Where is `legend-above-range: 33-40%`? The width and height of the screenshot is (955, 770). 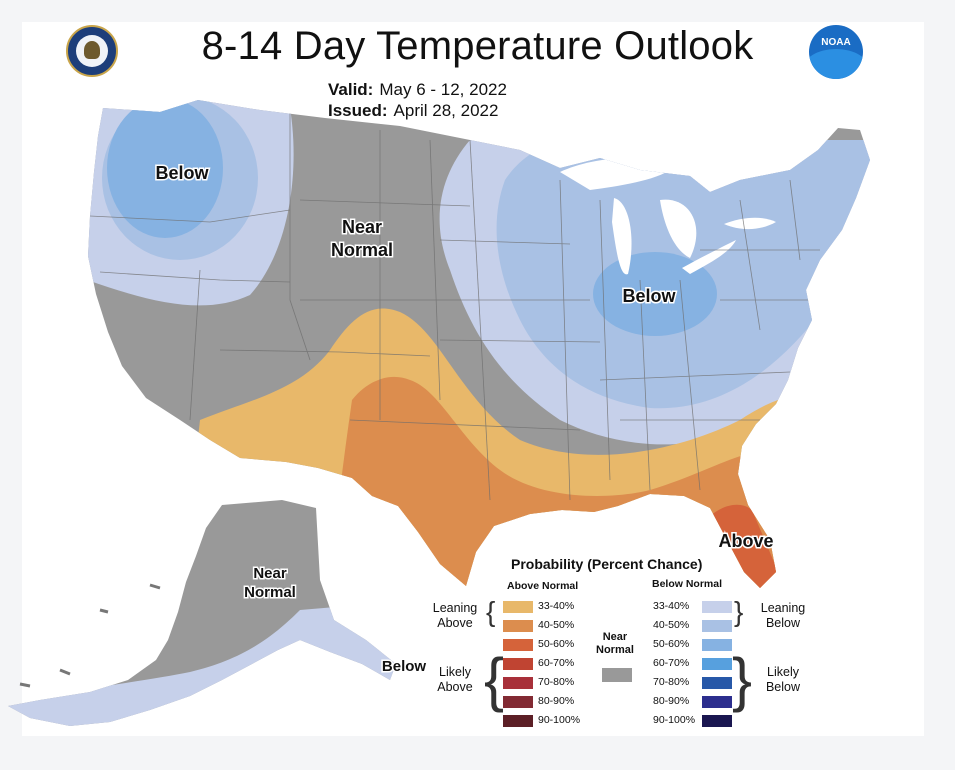 legend-above-range: 33-40% is located at coordinates (556, 606).